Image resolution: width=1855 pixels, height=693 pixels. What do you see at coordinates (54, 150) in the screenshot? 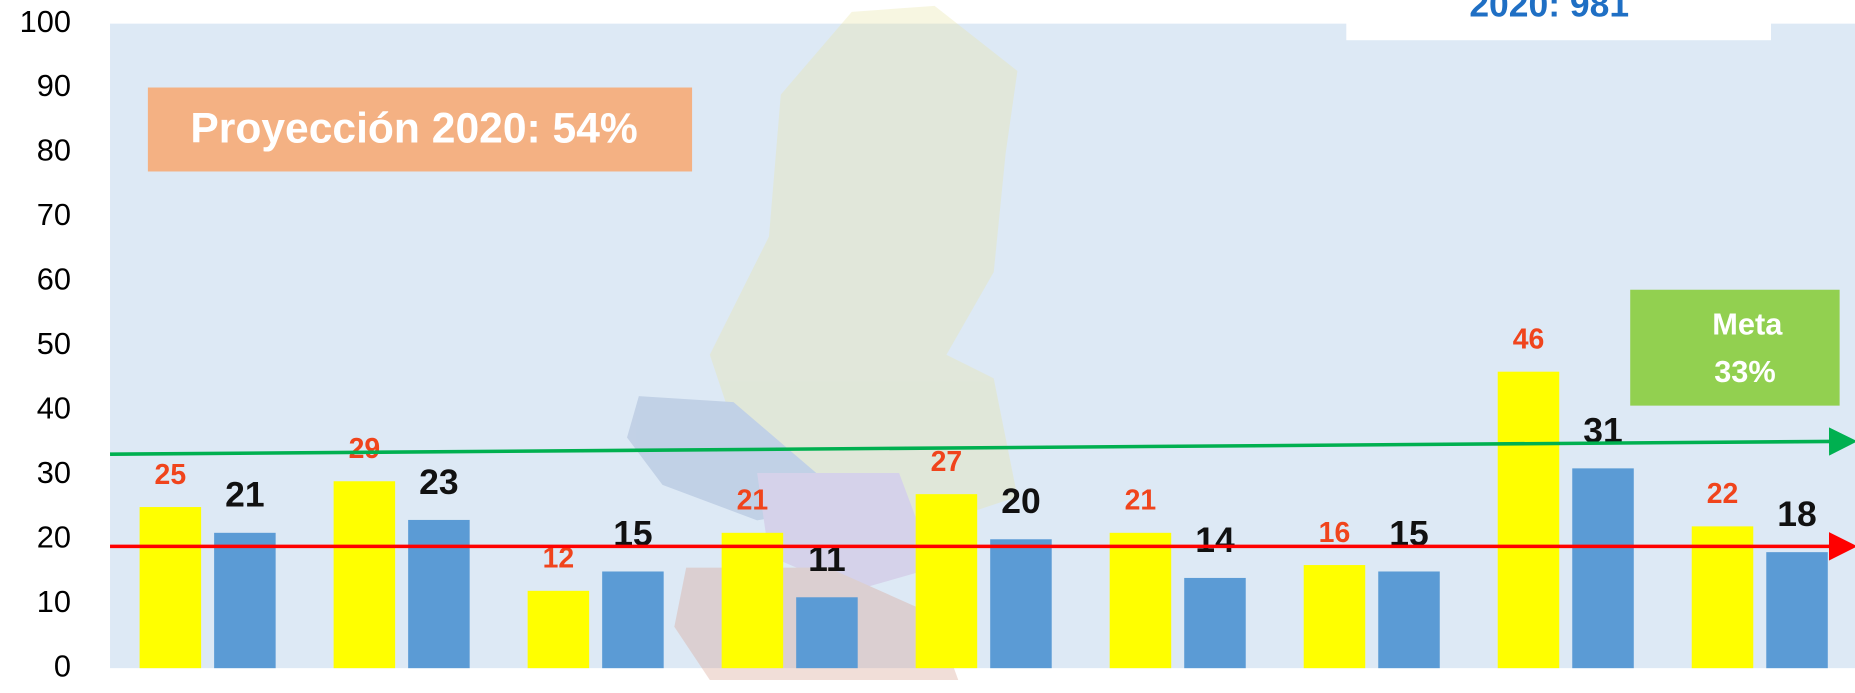
I see `y-tick-label: 80` at bounding box center [54, 150].